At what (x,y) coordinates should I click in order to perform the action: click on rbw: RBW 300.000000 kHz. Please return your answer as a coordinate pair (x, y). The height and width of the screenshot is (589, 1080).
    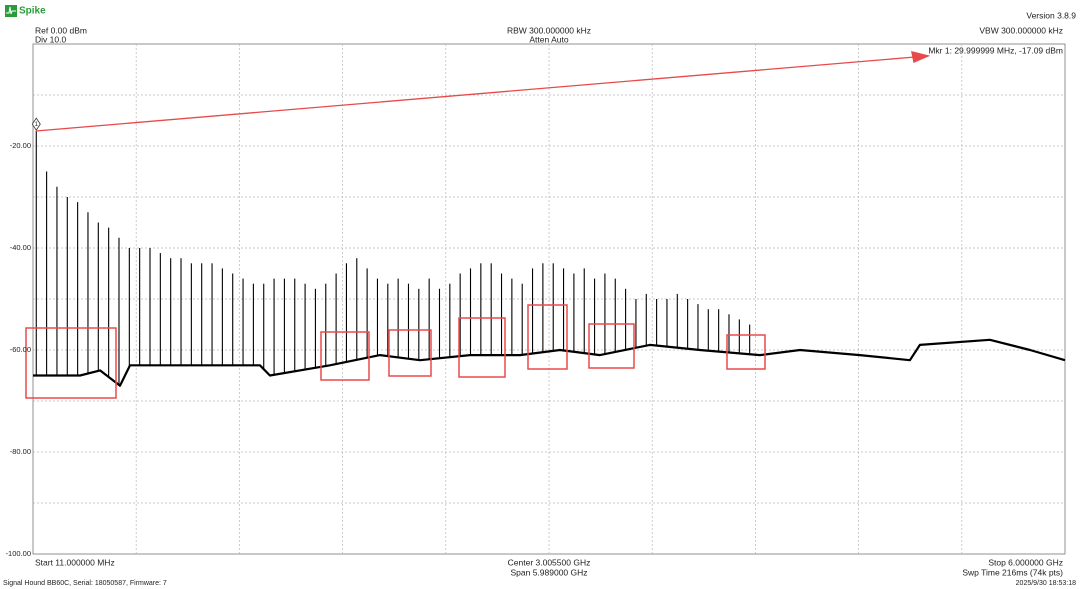
    Looking at the image, I should click on (549, 30).